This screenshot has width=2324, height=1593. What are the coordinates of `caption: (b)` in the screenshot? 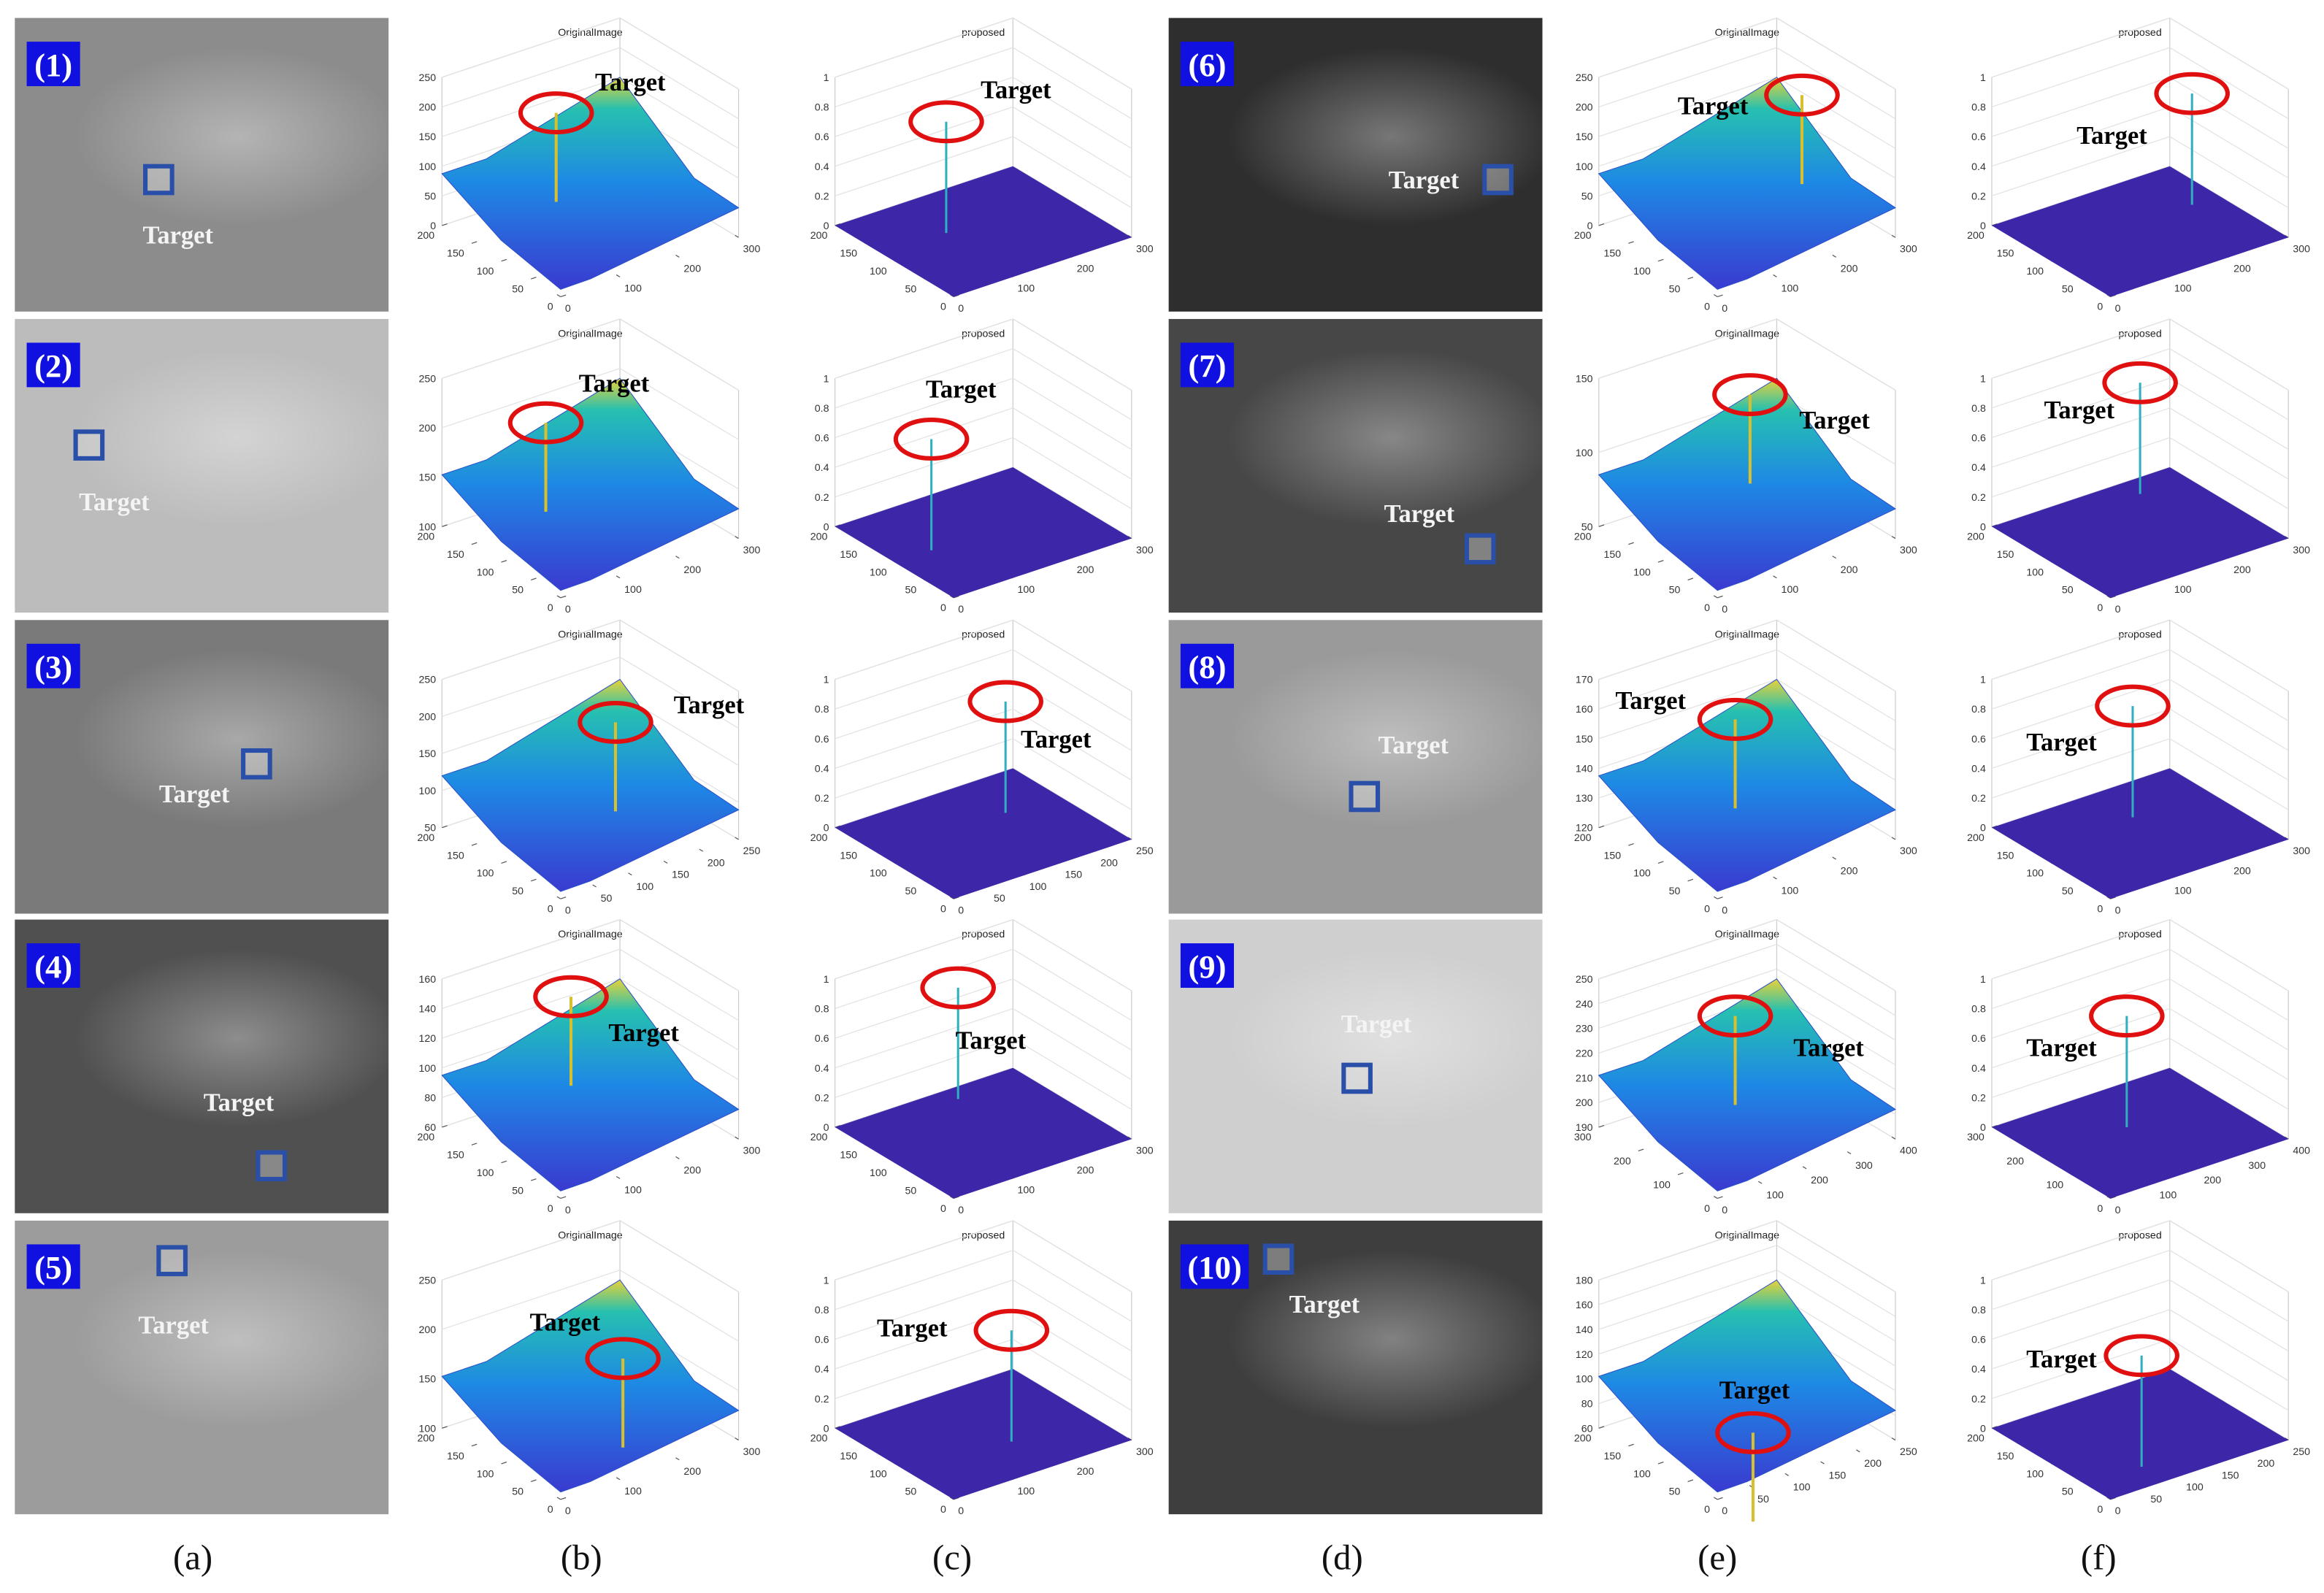 It's located at (581, 1557).